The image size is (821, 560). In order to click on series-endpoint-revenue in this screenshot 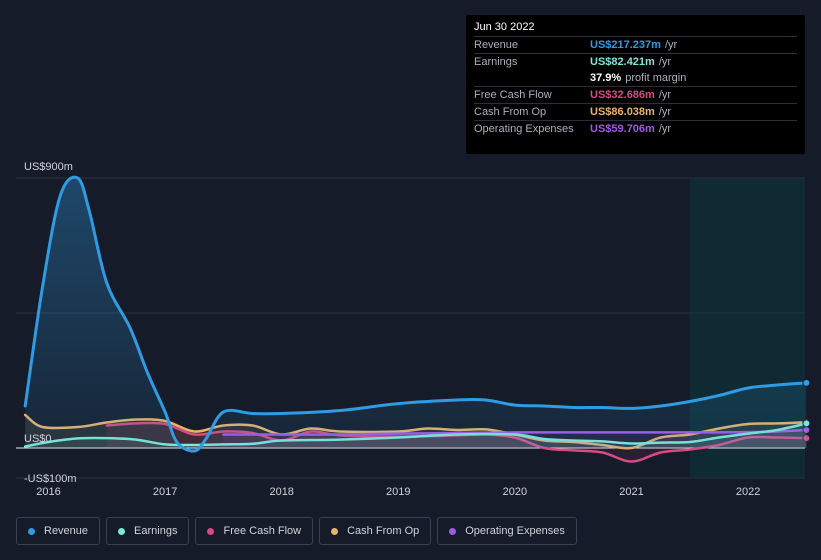, I will do `click(806, 382)`.